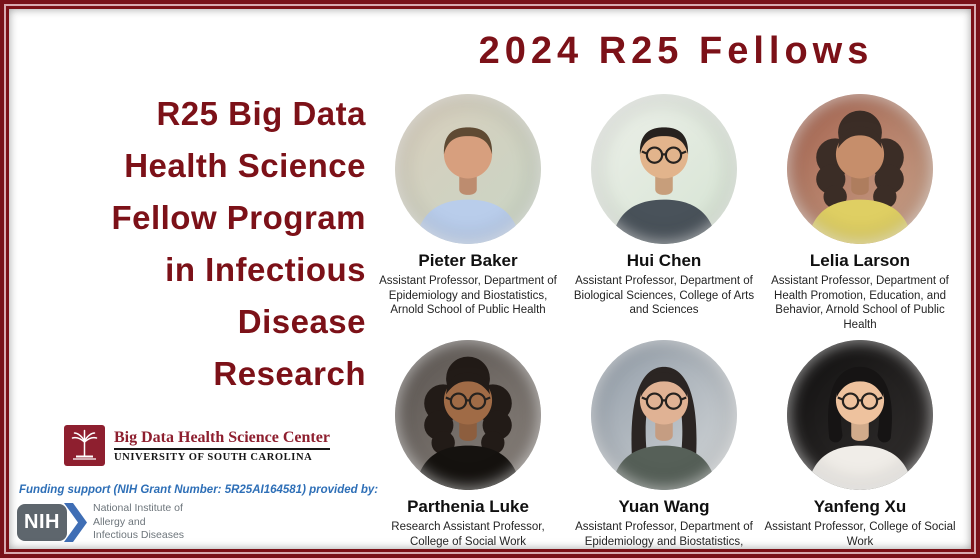 Image resolution: width=980 pixels, height=558 pixels. What do you see at coordinates (664, 260) in the screenshot?
I see `fellow-name: Hui Chen` at bounding box center [664, 260].